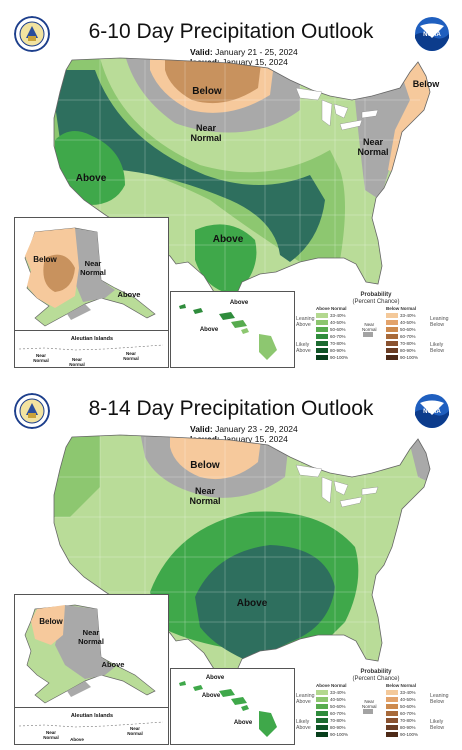  I want to click on legend-above-range: 33-40%, so click(338, 692).